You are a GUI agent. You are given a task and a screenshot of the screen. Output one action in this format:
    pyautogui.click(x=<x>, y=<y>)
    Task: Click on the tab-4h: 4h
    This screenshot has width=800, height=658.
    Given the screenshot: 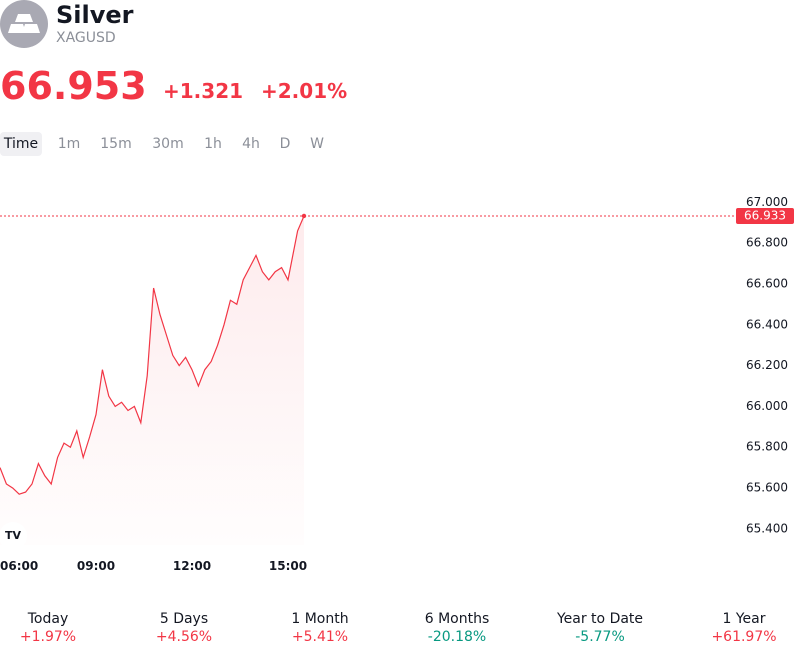 What is the action you would take?
    pyautogui.click(x=251, y=144)
    